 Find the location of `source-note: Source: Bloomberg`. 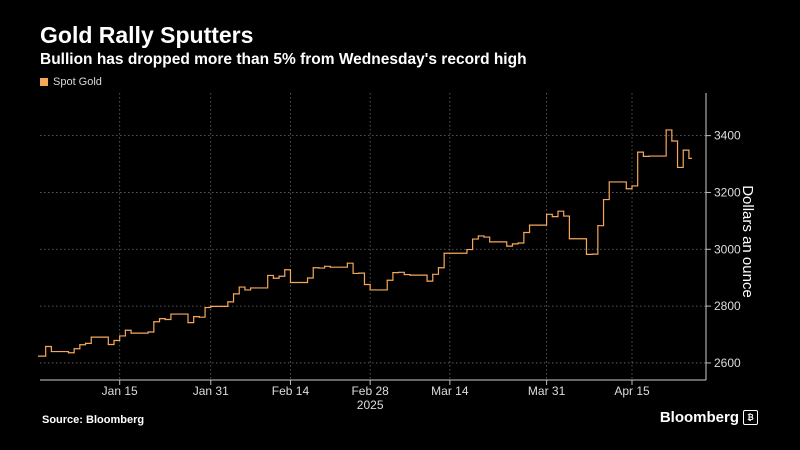

source-note: Source: Bloomberg is located at coordinates (93, 420).